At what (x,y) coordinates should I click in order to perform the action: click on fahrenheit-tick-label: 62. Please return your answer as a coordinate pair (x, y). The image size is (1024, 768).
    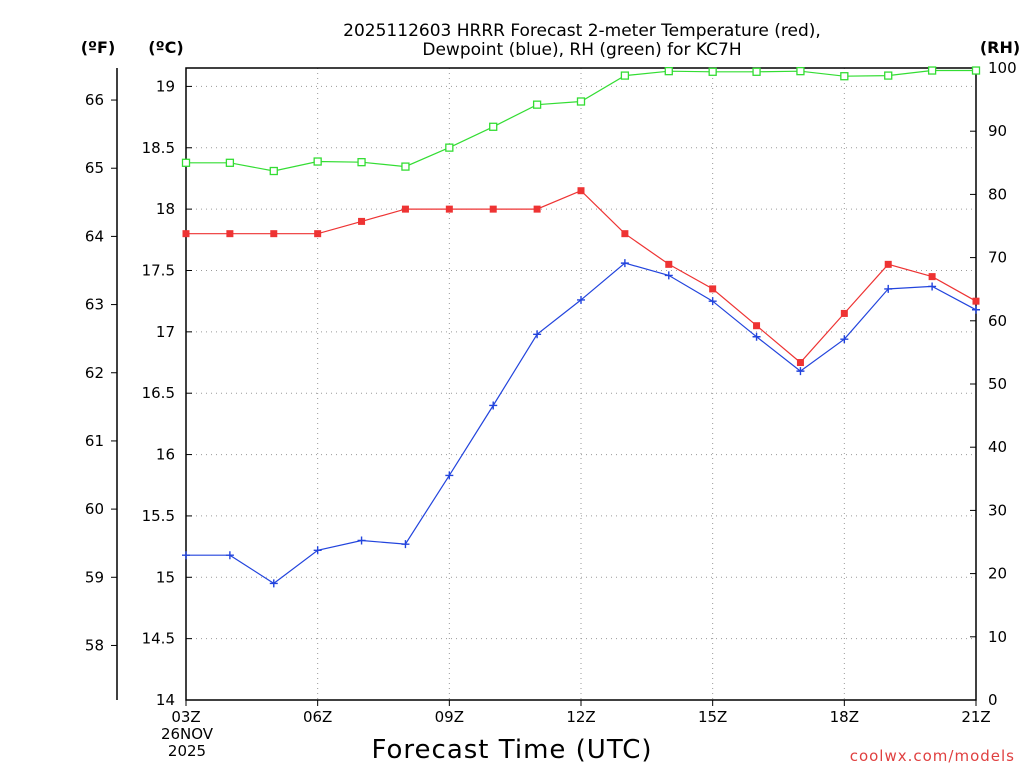
    Looking at the image, I should click on (94, 373).